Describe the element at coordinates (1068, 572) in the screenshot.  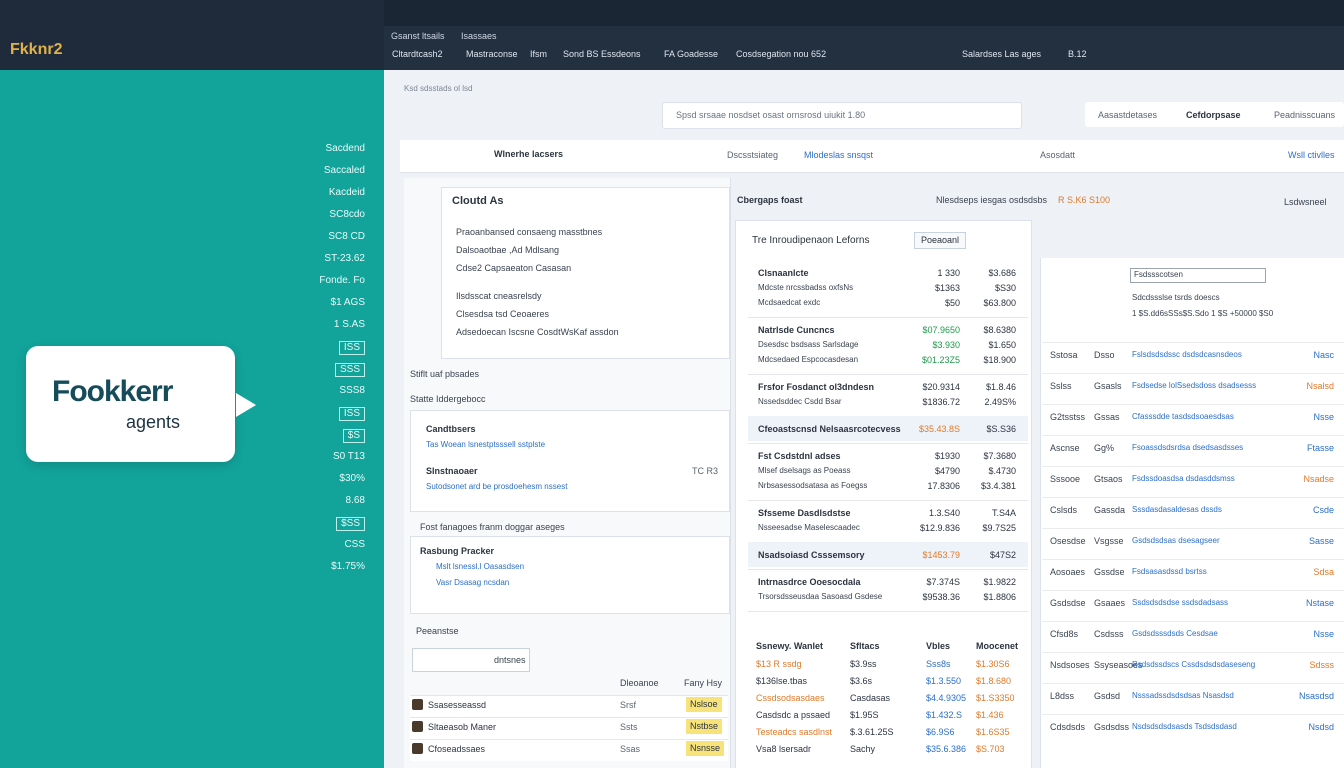
I see `right-label: Aosoaes` at that location.